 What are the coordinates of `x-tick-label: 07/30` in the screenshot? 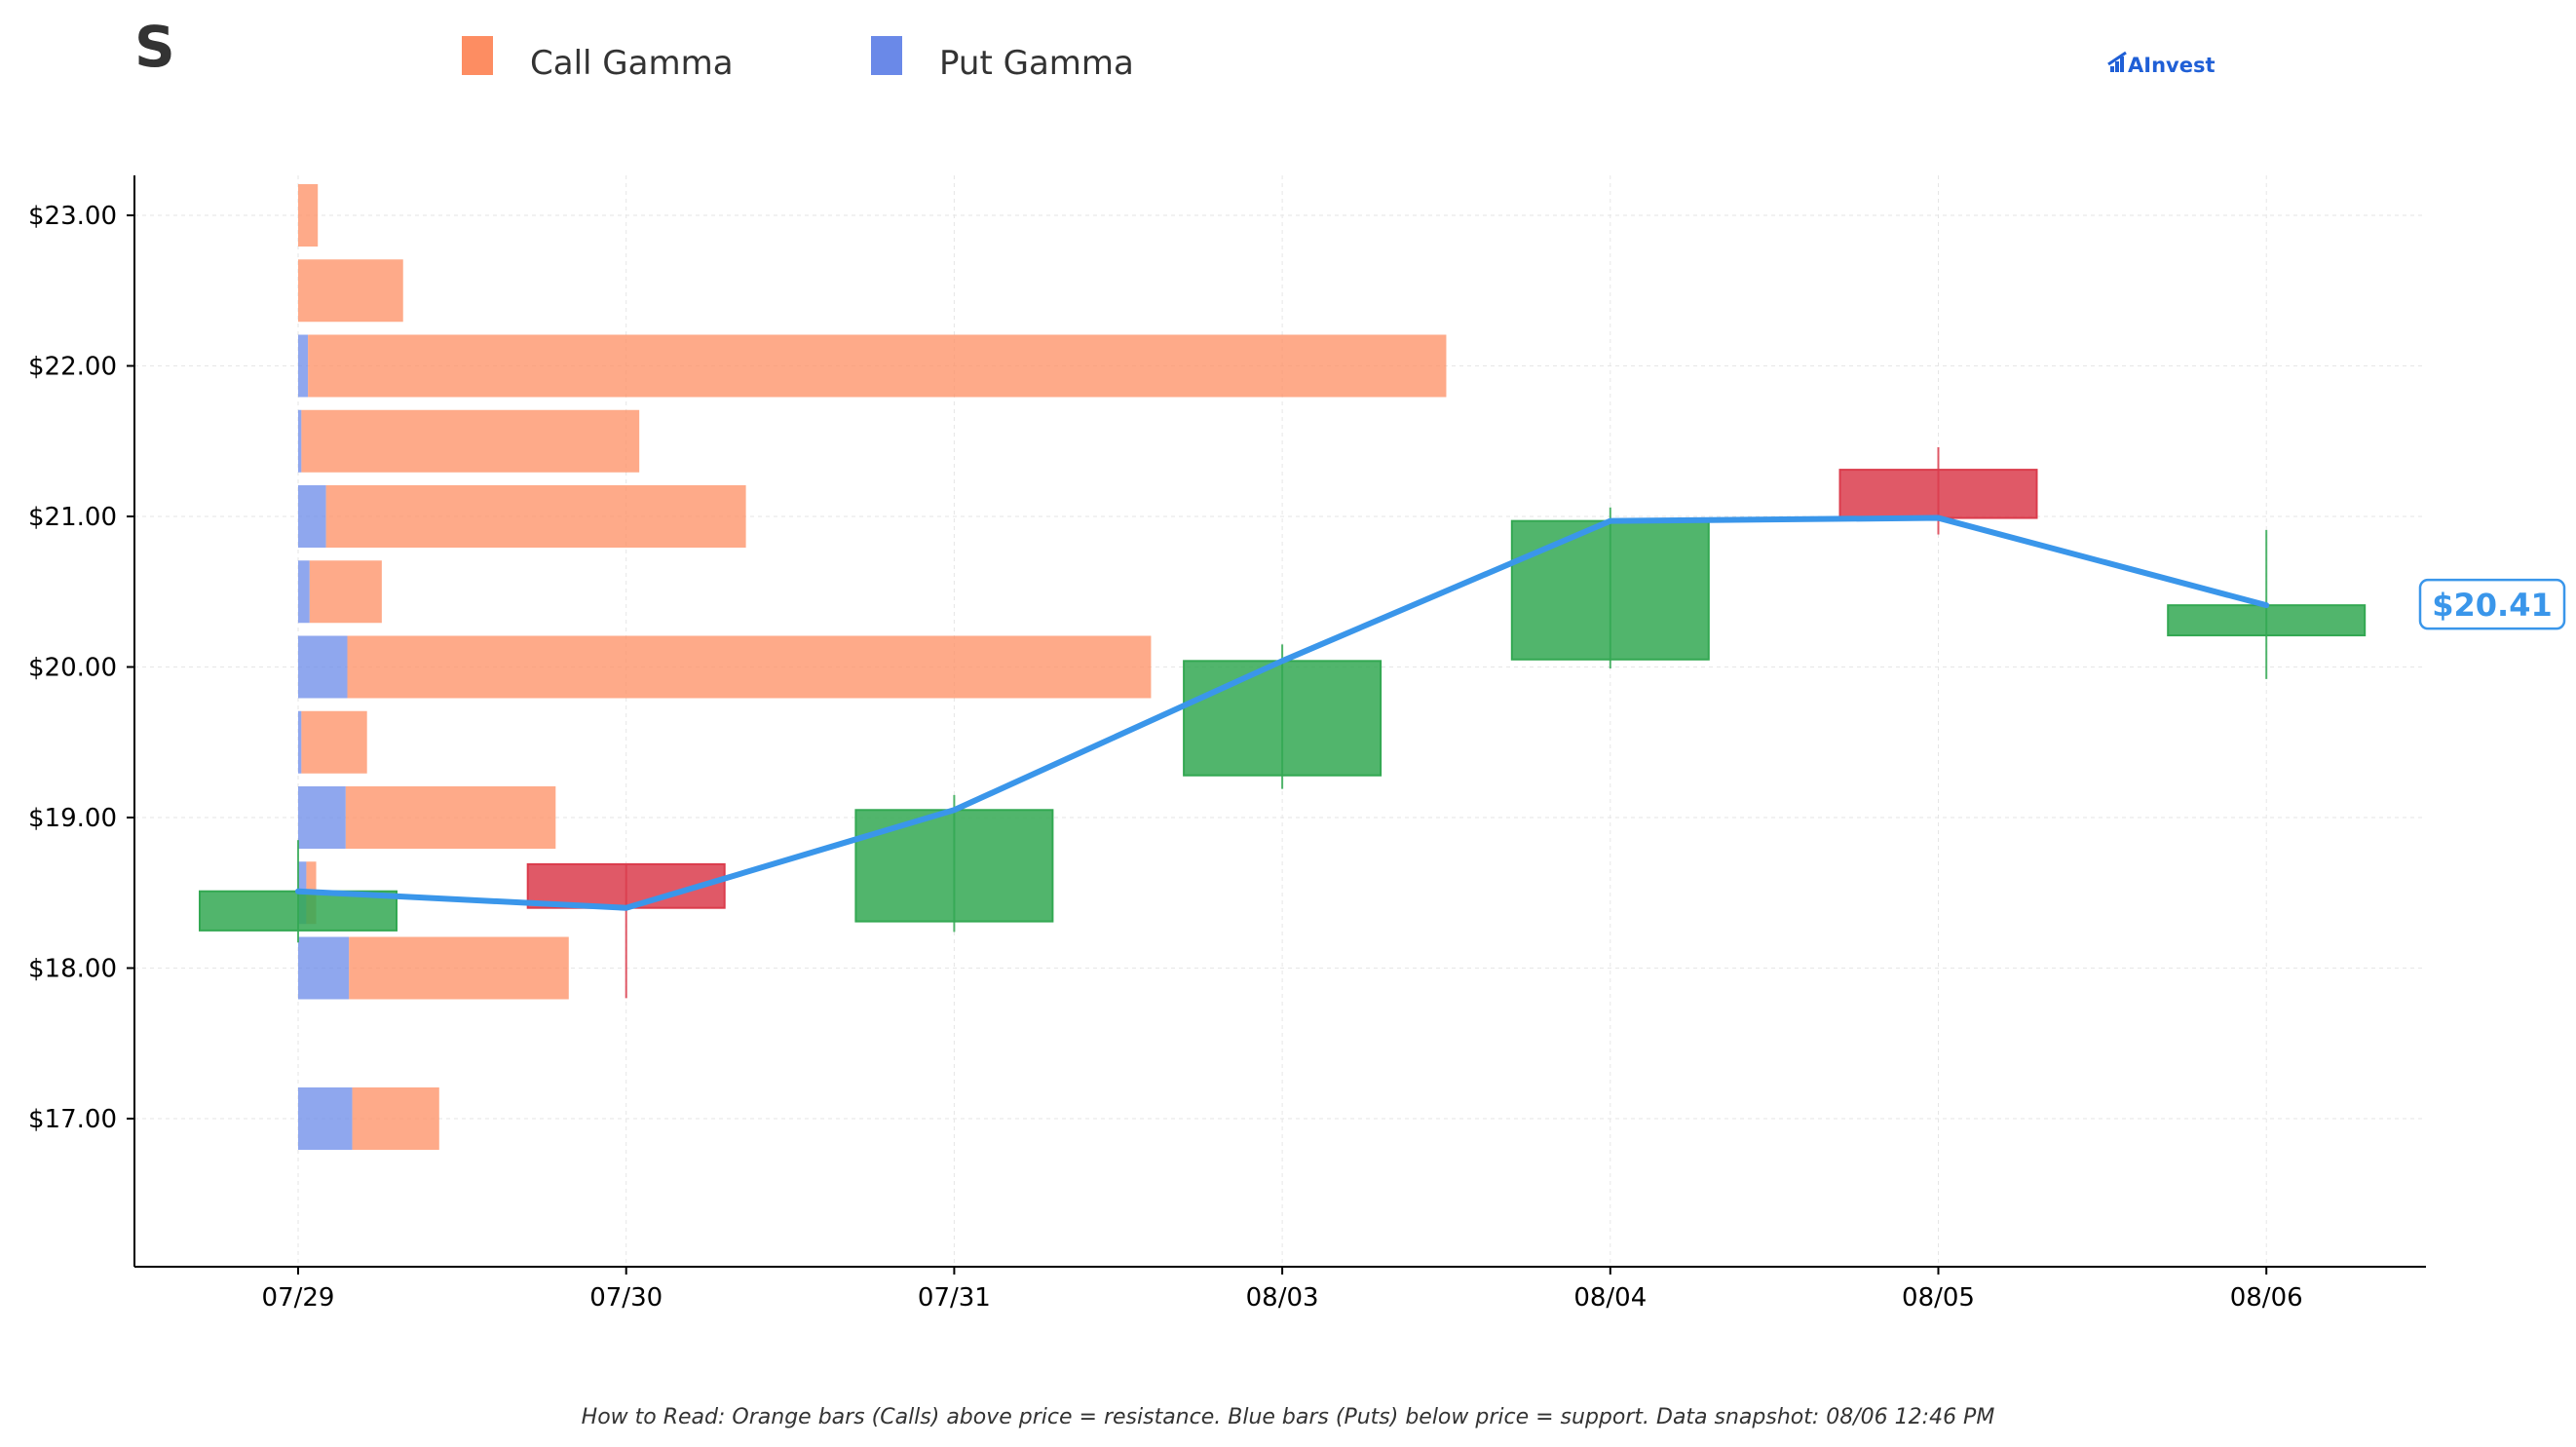 It's located at (626, 1298).